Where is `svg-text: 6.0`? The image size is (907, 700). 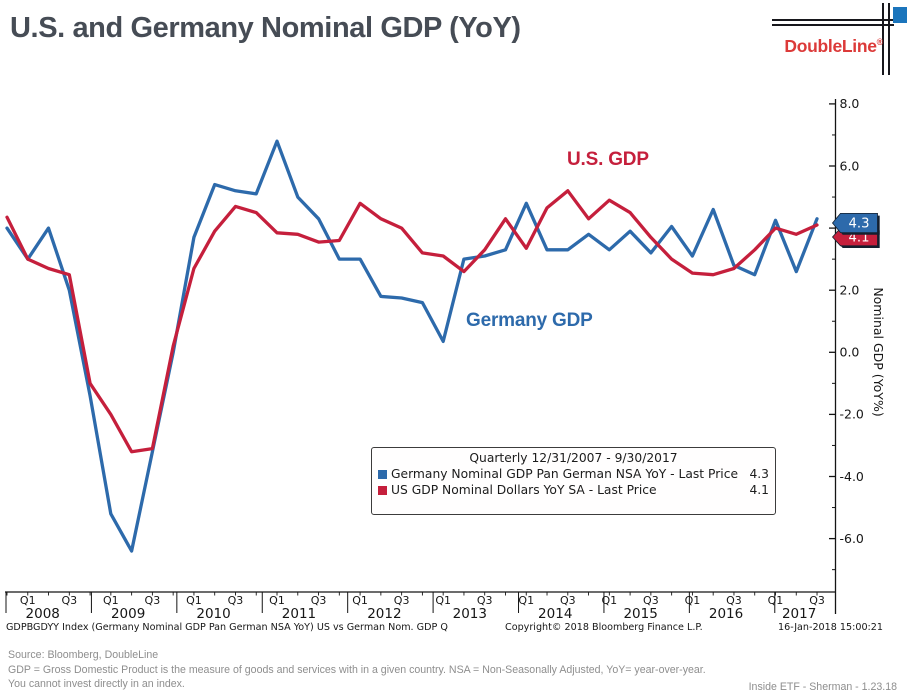 svg-text: 6.0 is located at coordinates (850, 165).